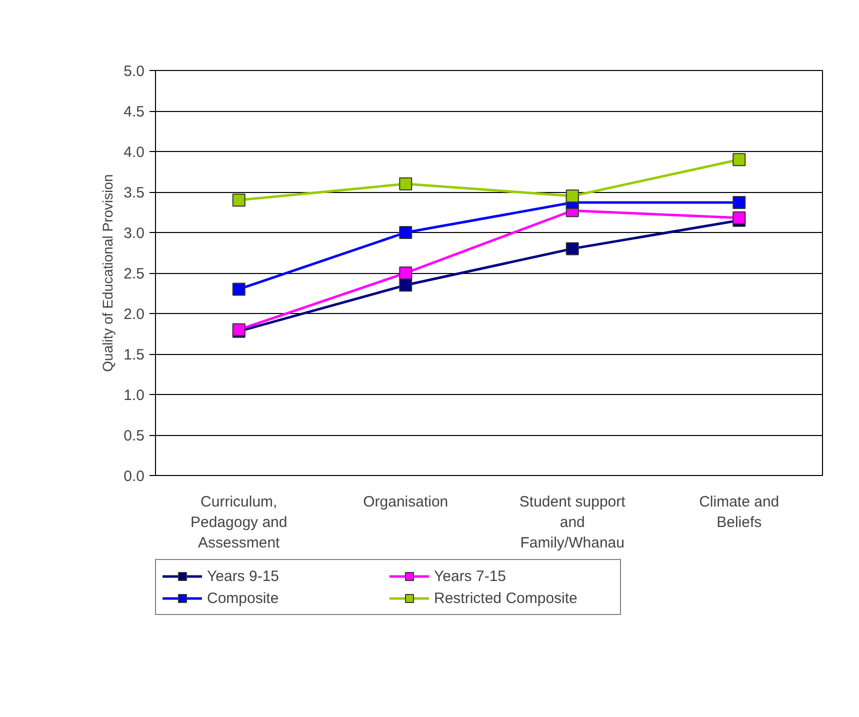 The width and height of the screenshot is (859, 717). I want to click on legend-label: Years 7-15, so click(470, 576).